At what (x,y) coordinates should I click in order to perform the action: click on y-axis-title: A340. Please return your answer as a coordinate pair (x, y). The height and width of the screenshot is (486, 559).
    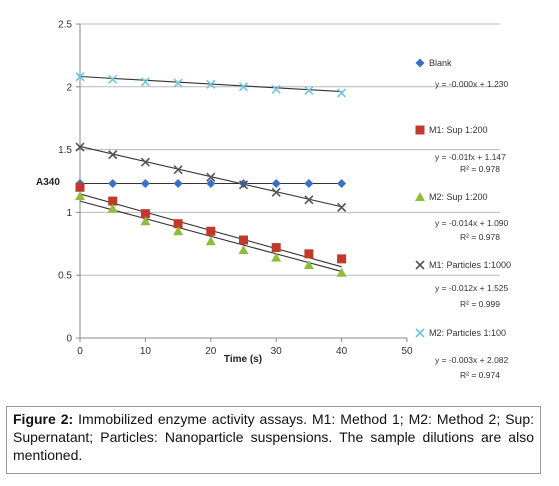
    Looking at the image, I should click on (48, 182).